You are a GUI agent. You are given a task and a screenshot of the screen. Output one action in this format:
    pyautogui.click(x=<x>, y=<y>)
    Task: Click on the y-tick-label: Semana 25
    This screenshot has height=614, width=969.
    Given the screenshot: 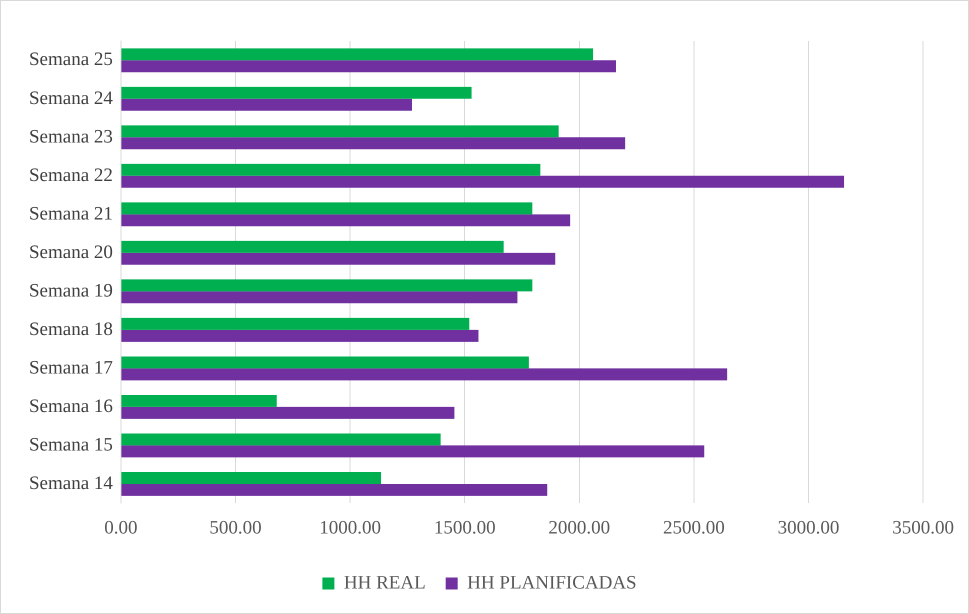 What is the action you would take?
    pyautogui.click(x=70, y=59)
    